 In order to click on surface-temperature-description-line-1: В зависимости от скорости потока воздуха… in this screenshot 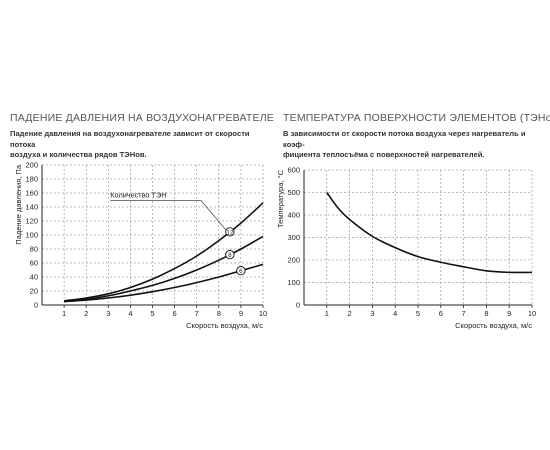, I will do `click(404, 139)`.